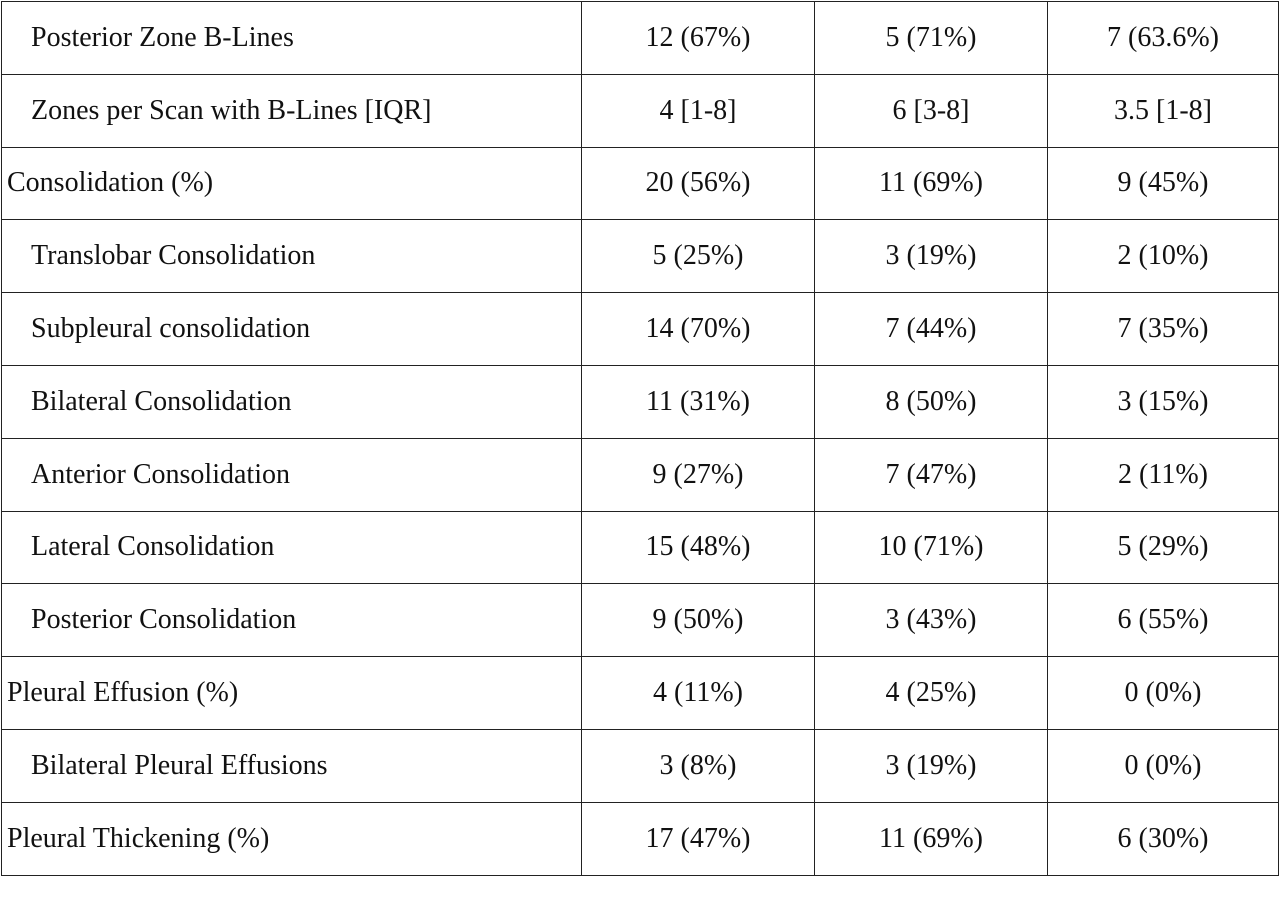  What do you see at coordinates (931, 38) in the screenshot?
I see `cell-value: 5 (71%)` at bounding box center [931, 38].